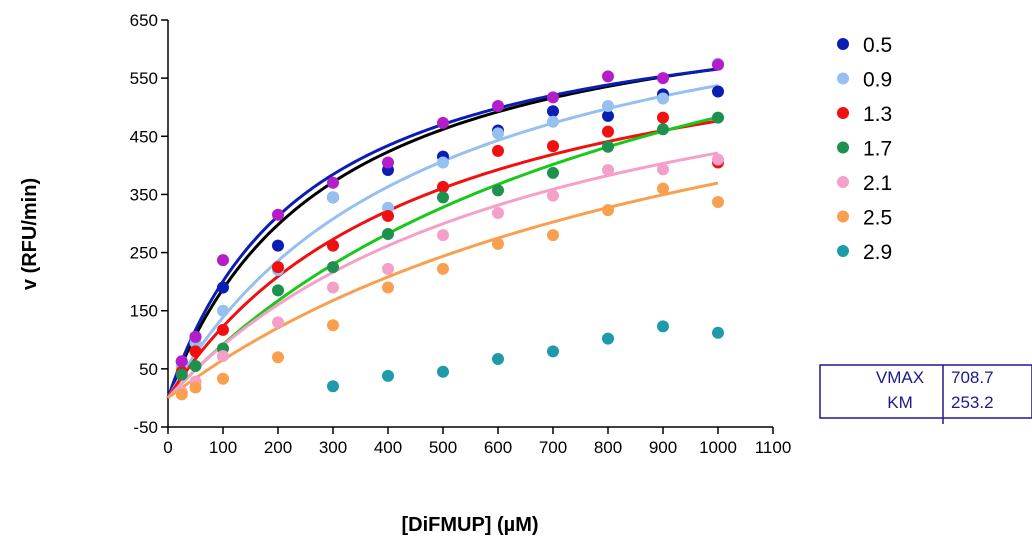 The width and height of the screenshot is (1032, 550). I want to click on parameters-table: VMAX 708.7 KM 253.2, so click(925, 394).